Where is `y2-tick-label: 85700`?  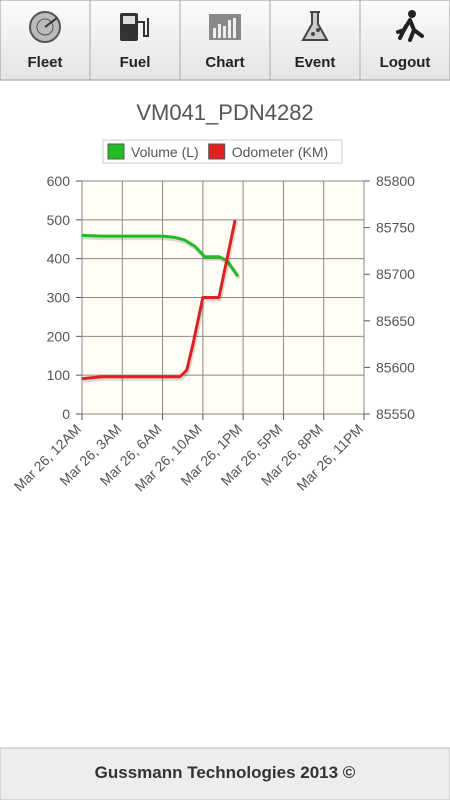 y2-tick-label: 85700 is located at coordinates (395, 274).